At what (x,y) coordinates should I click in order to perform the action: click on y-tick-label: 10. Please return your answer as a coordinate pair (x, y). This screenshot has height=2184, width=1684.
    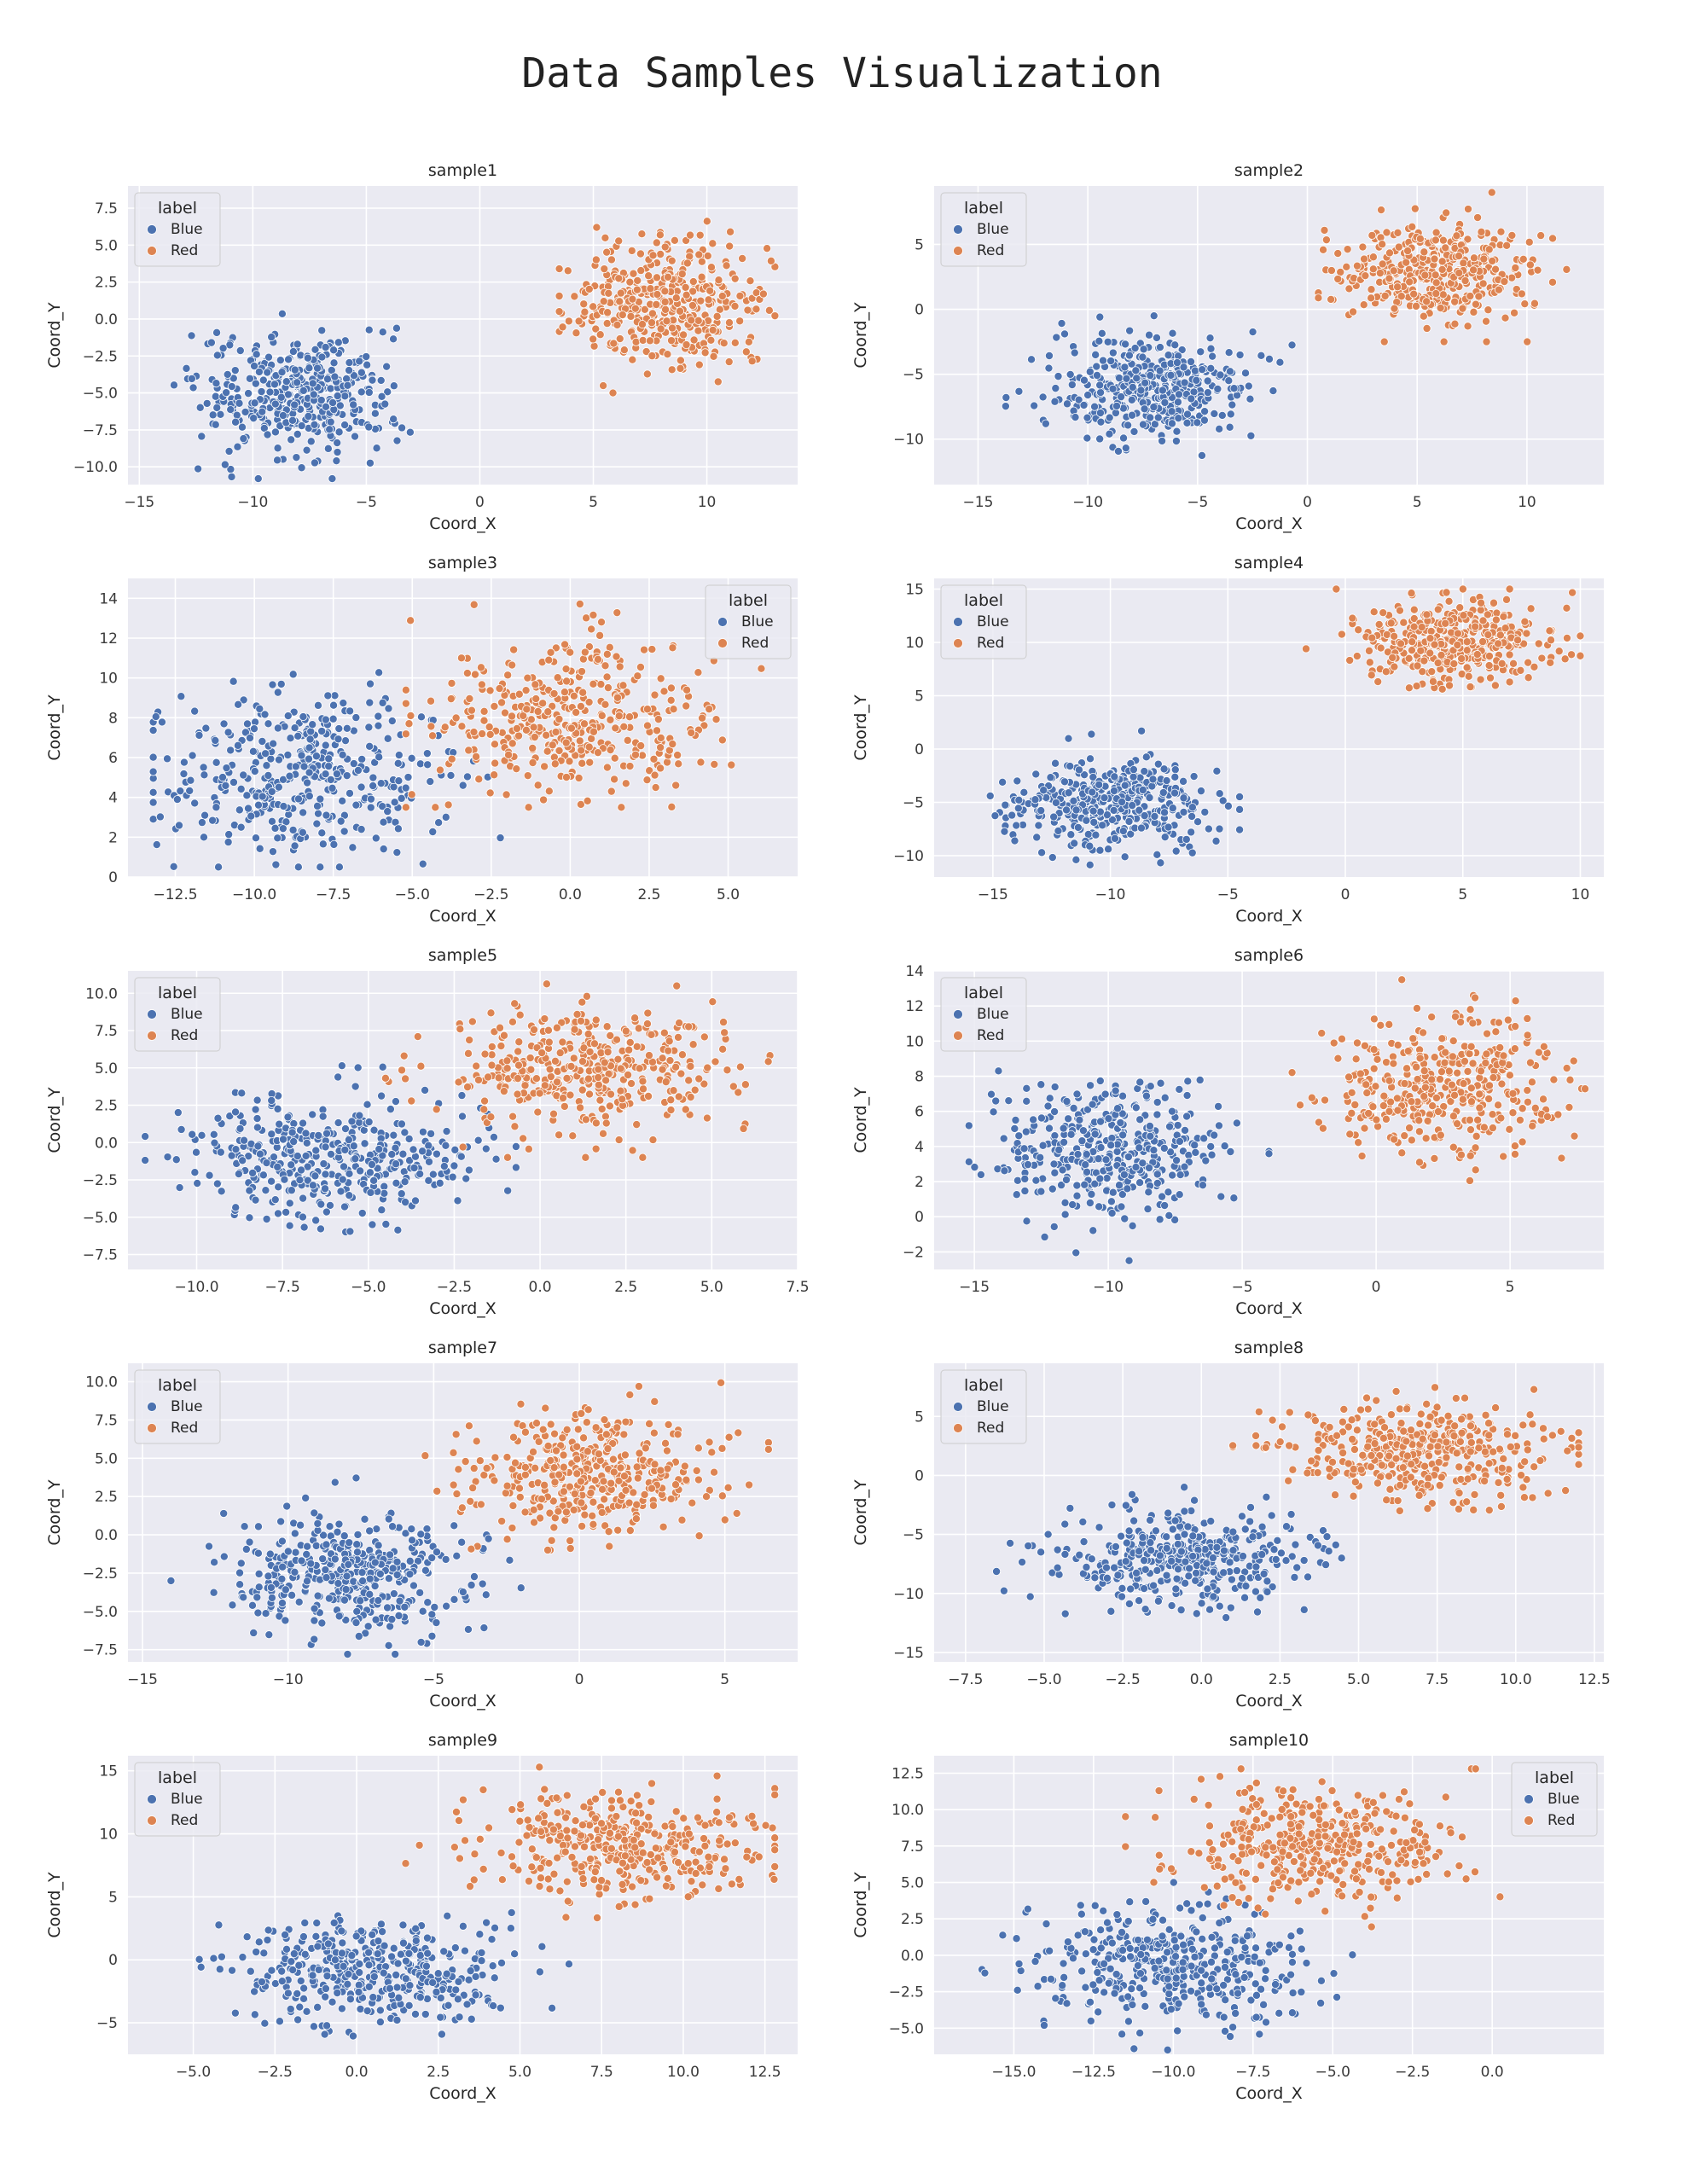
    Looking at the image, I should click on (108, 679).